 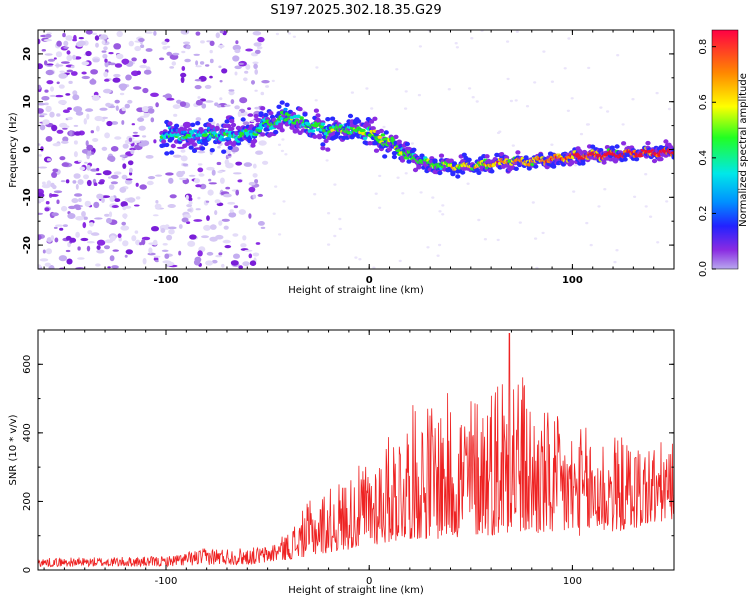 What do you see at coordinates (703, 47) in the screenshot?
I see `colorbar-tick-label: 0.8` at bounding box center [703, 47].